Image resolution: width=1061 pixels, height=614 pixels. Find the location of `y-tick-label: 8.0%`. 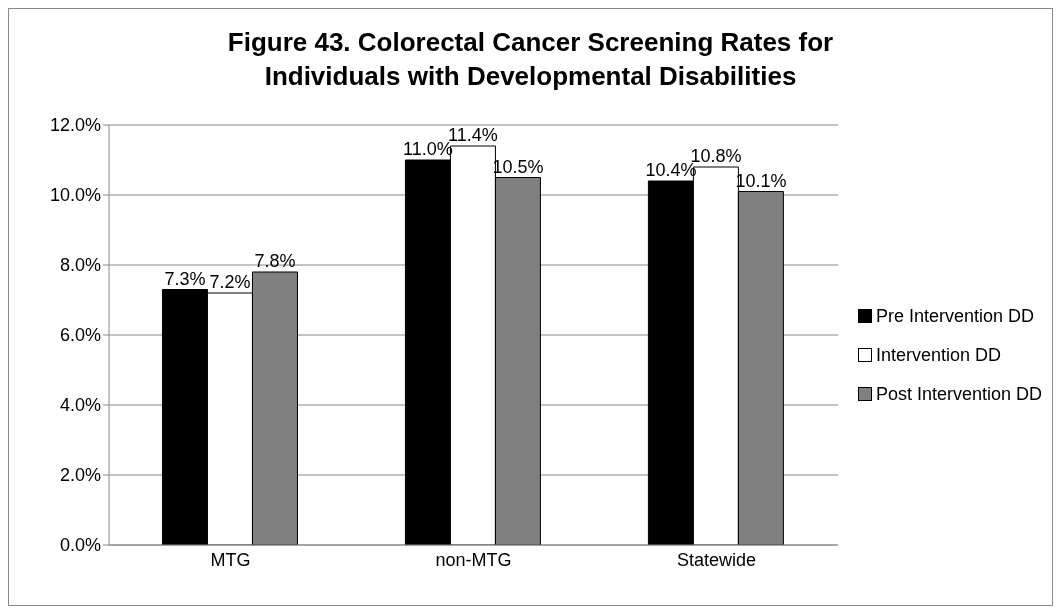

y-tick-label: 8.0% is located at coordinates (80, 265).